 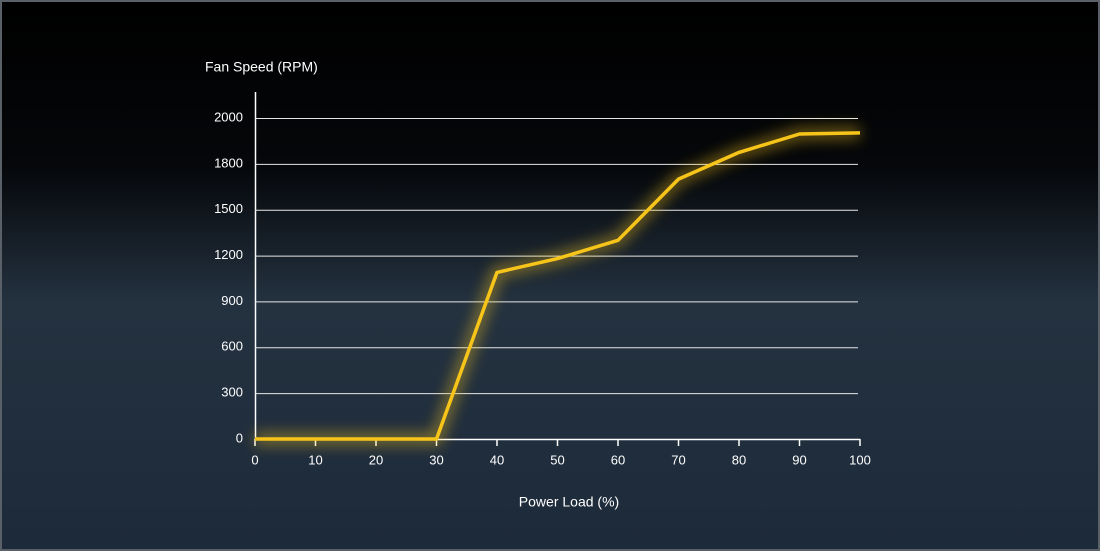 I want to click on y-tick-label: 1800, so click(x=228, y=162).